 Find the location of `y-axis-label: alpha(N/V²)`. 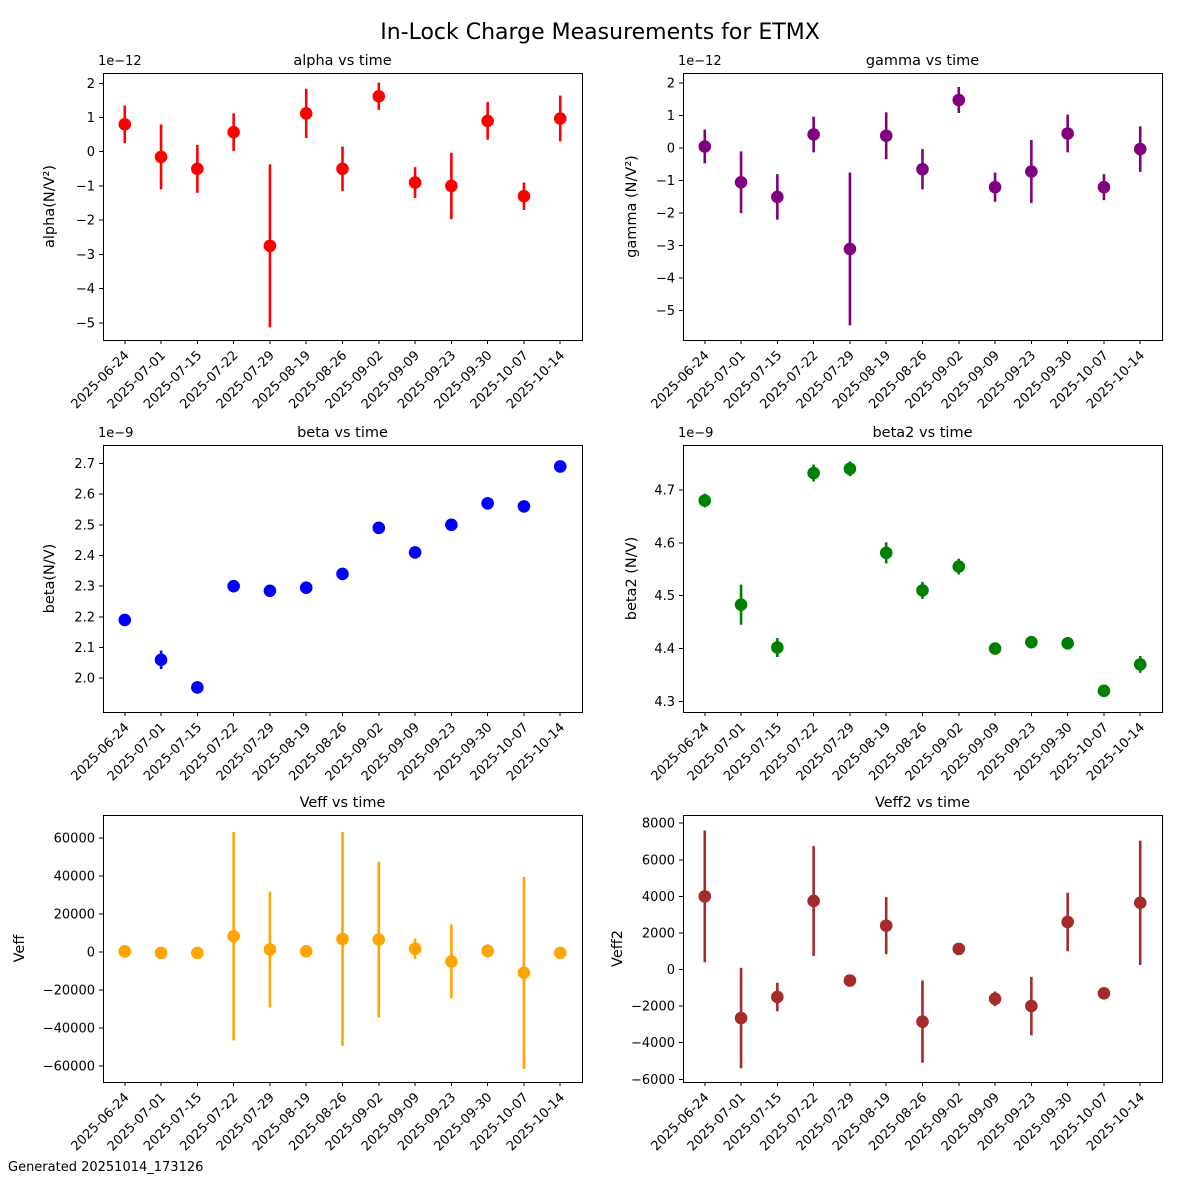

y-axis-label: alpha(N/V²) is located at coordinates (50, 206).